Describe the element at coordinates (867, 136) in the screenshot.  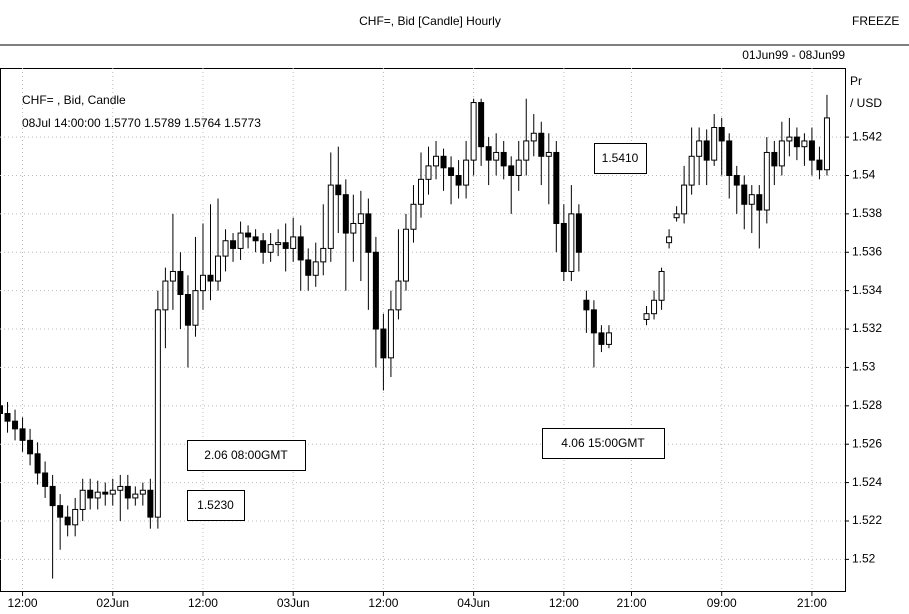
I see `y-tick-label: 1.542` at that location.